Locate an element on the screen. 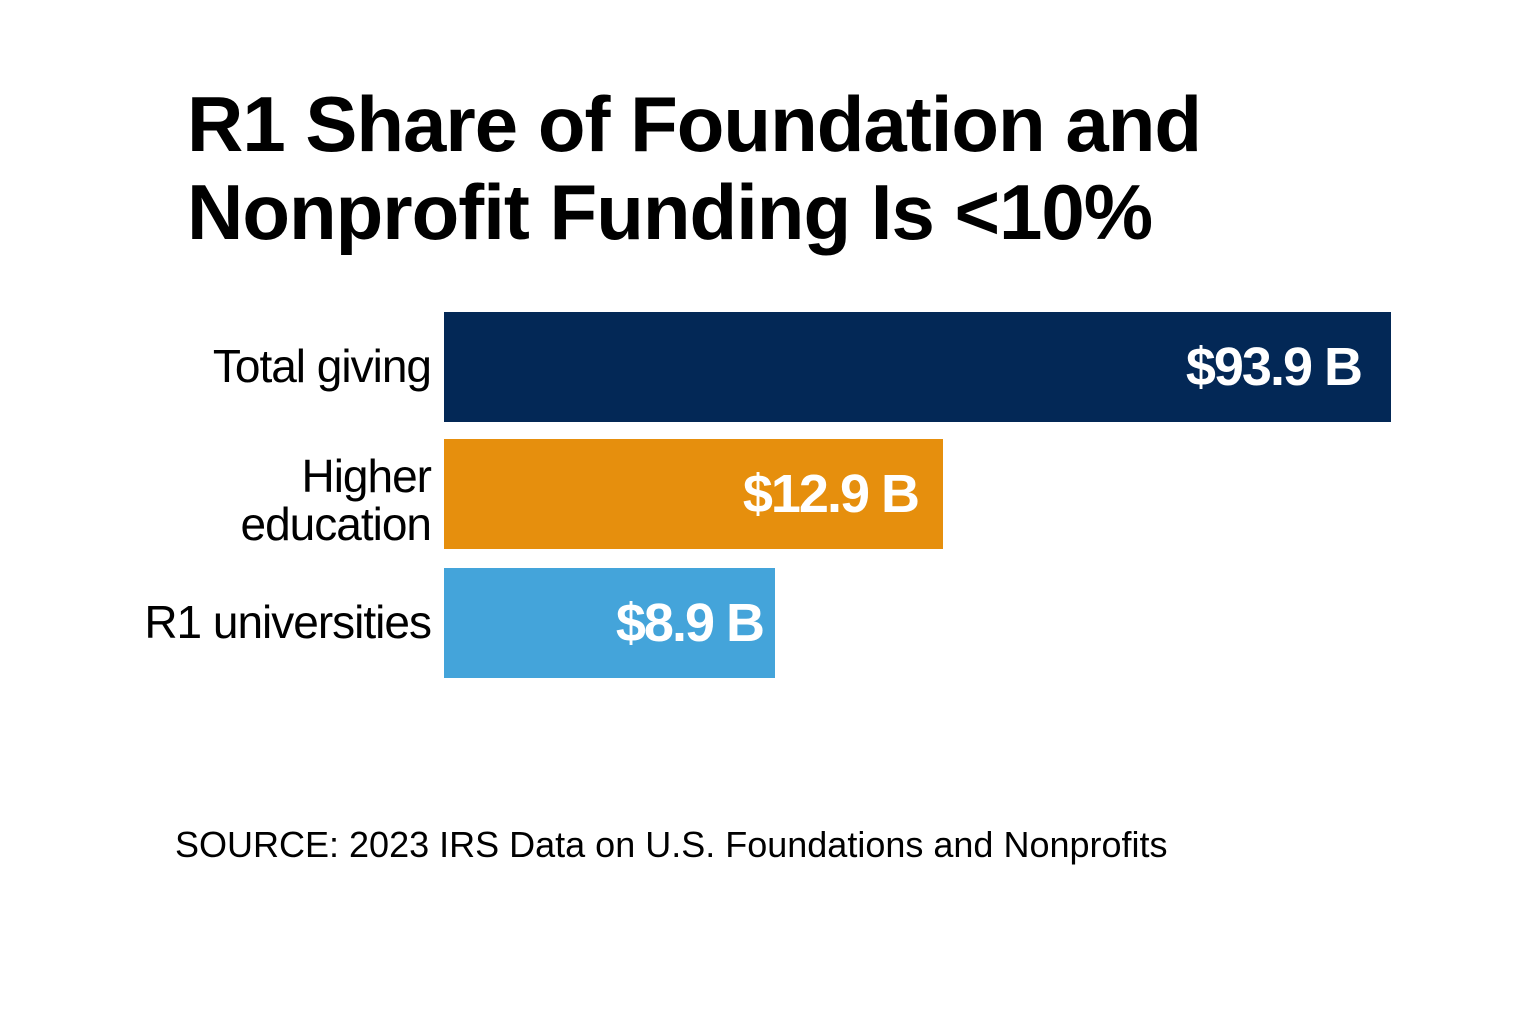 The image size is (1536, 1024). category-label: Higher is located at coordinates (366, 476).